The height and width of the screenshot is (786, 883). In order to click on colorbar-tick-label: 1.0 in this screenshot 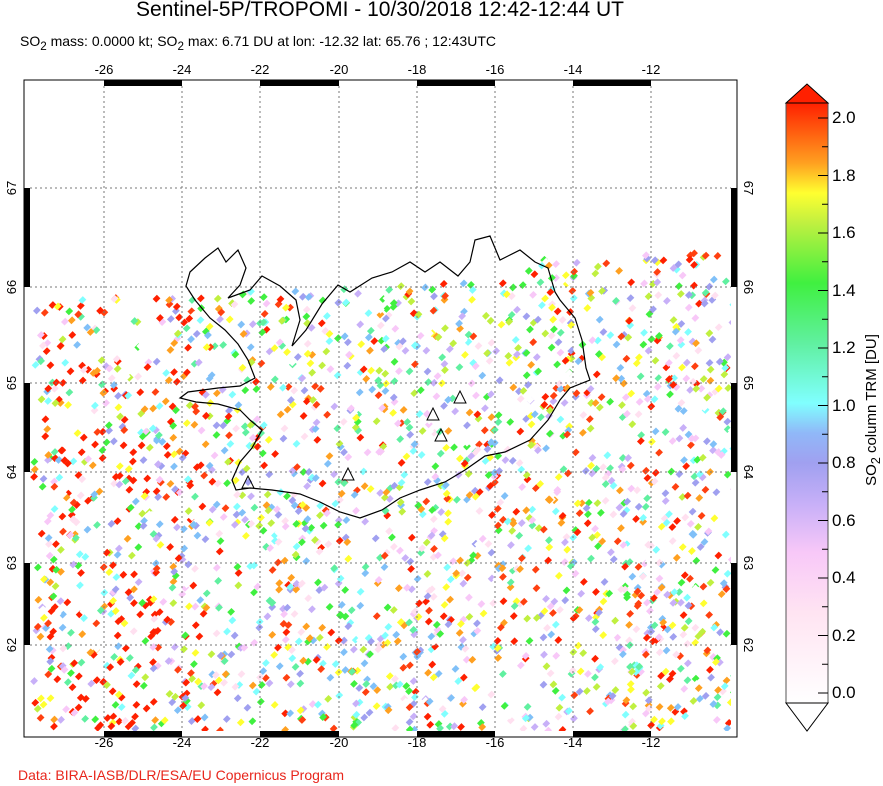, I will do `click(844, 405)`.